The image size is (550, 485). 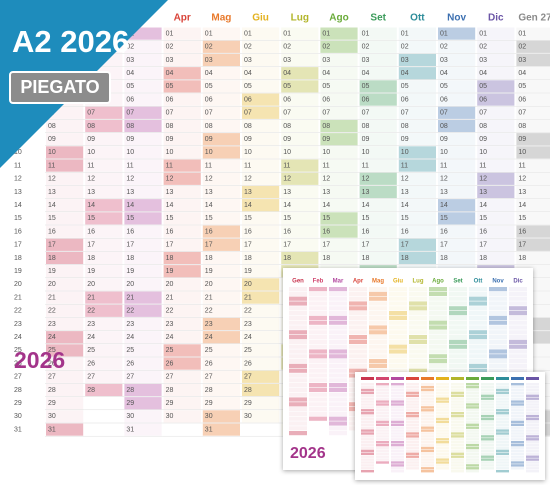 What do you see at coordinates (405, 99) in the screenshot?
I see `day-number: 06` at bounding box center [405, 99].